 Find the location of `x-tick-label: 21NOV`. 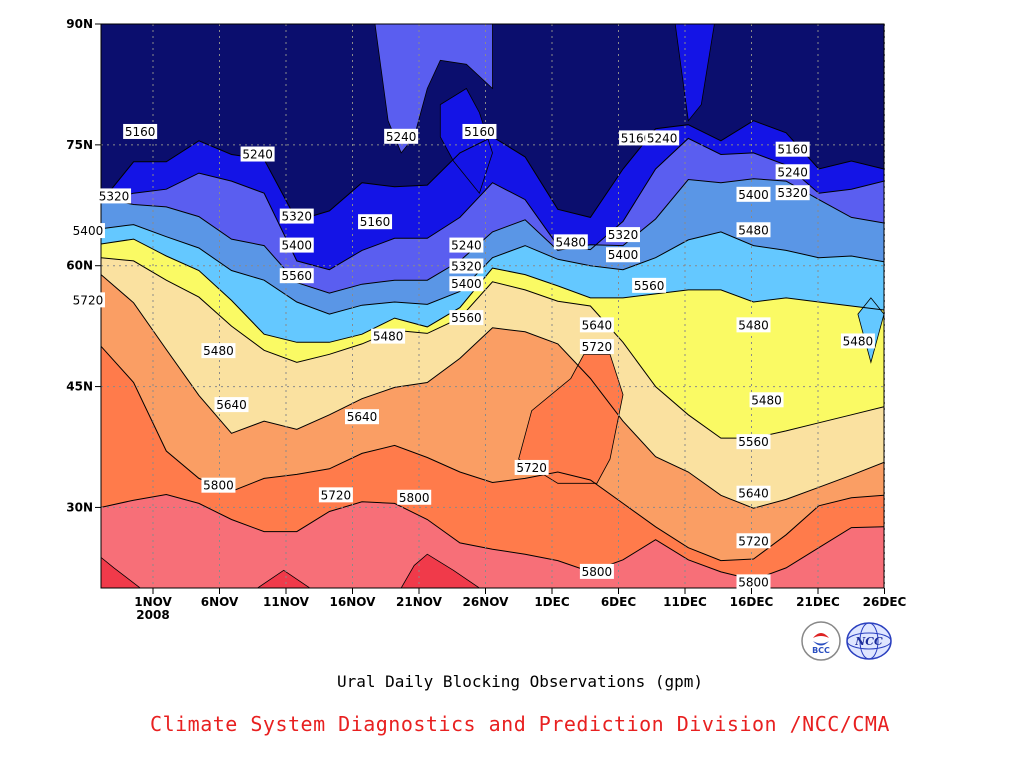

x-tick-label: 21NOV is located at coordinates (419, 602).